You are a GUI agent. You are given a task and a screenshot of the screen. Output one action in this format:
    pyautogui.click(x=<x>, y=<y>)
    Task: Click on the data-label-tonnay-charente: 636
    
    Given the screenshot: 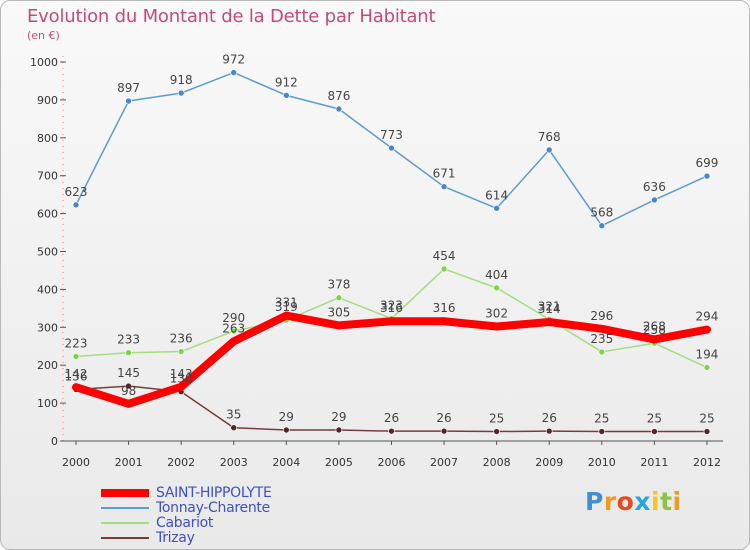 What is the action you would take?
    pyautogui.click(x=654, y=187)
    